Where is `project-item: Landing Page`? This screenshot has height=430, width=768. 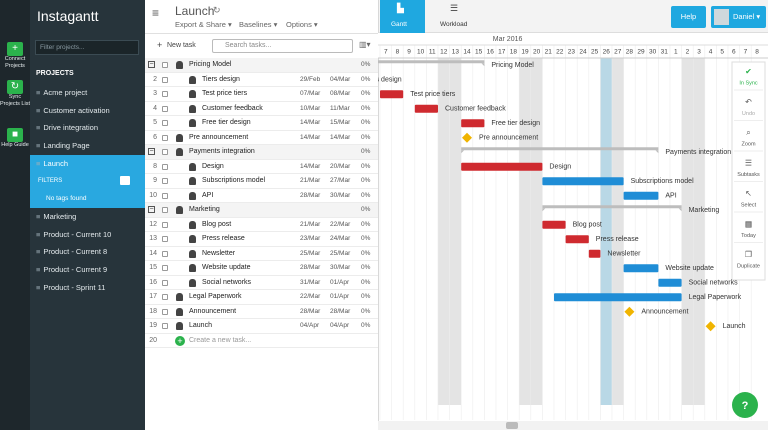 project-item: Landing Page is located at coordinates (87, 146).